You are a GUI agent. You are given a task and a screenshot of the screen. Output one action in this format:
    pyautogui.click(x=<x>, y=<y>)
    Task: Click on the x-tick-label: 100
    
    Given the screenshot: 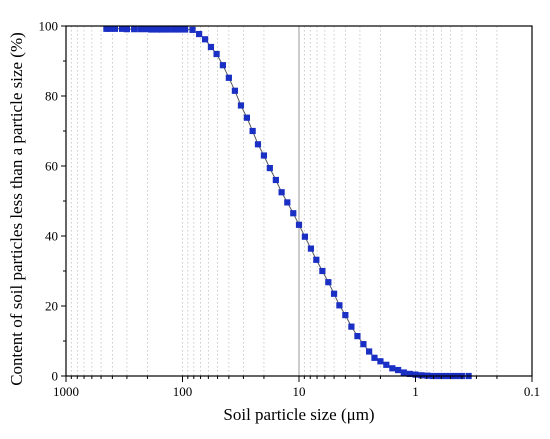 What is the action you would take?
    pyautogui.click(x=183, y=391)
    